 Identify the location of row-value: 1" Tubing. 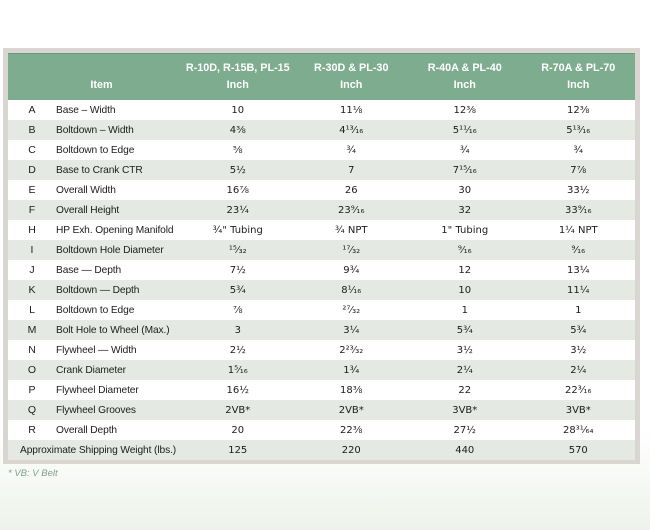
(465, 230).